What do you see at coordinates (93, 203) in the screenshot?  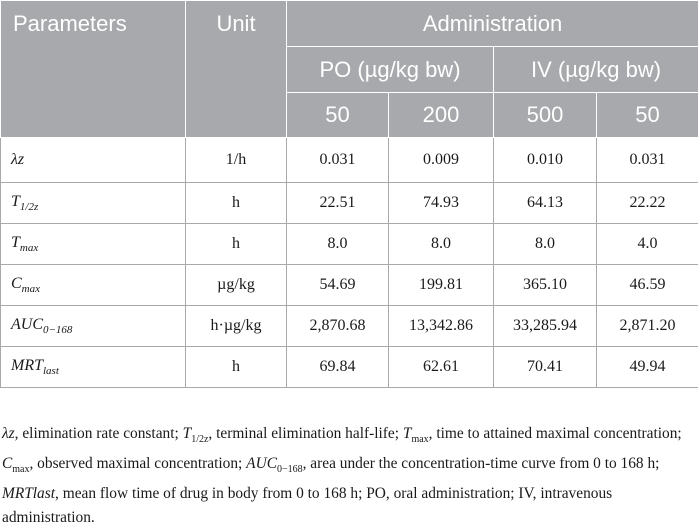 I see `param-name: T1/2z` at bounding box center [93, 203].